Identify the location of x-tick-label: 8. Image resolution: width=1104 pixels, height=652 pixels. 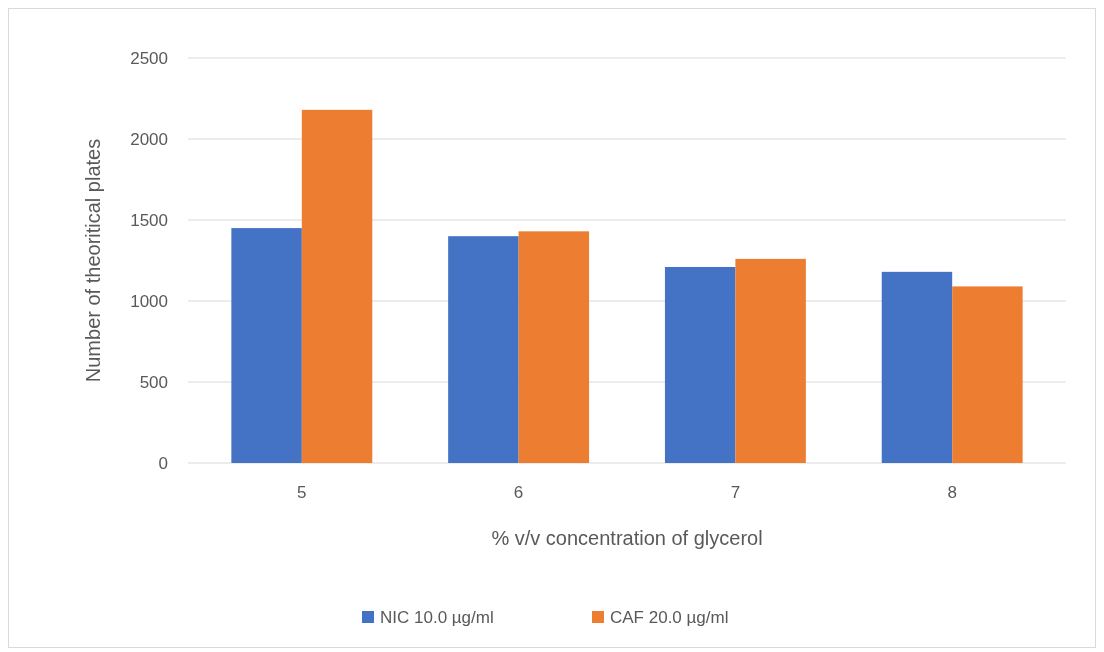
(952, 492).